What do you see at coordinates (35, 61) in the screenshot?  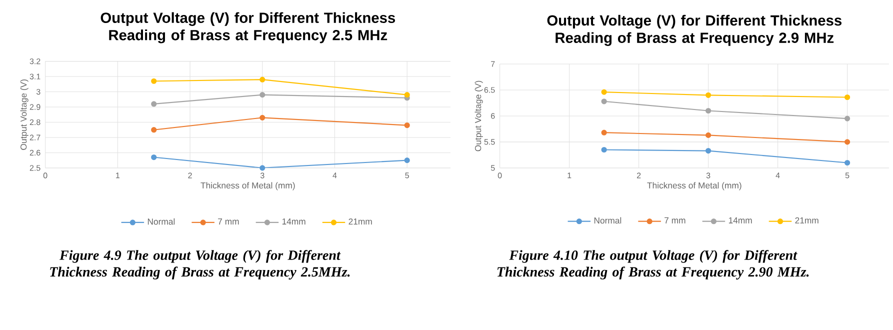 I see `y-tick-label: 3.2` at bounding box center [35, 61].